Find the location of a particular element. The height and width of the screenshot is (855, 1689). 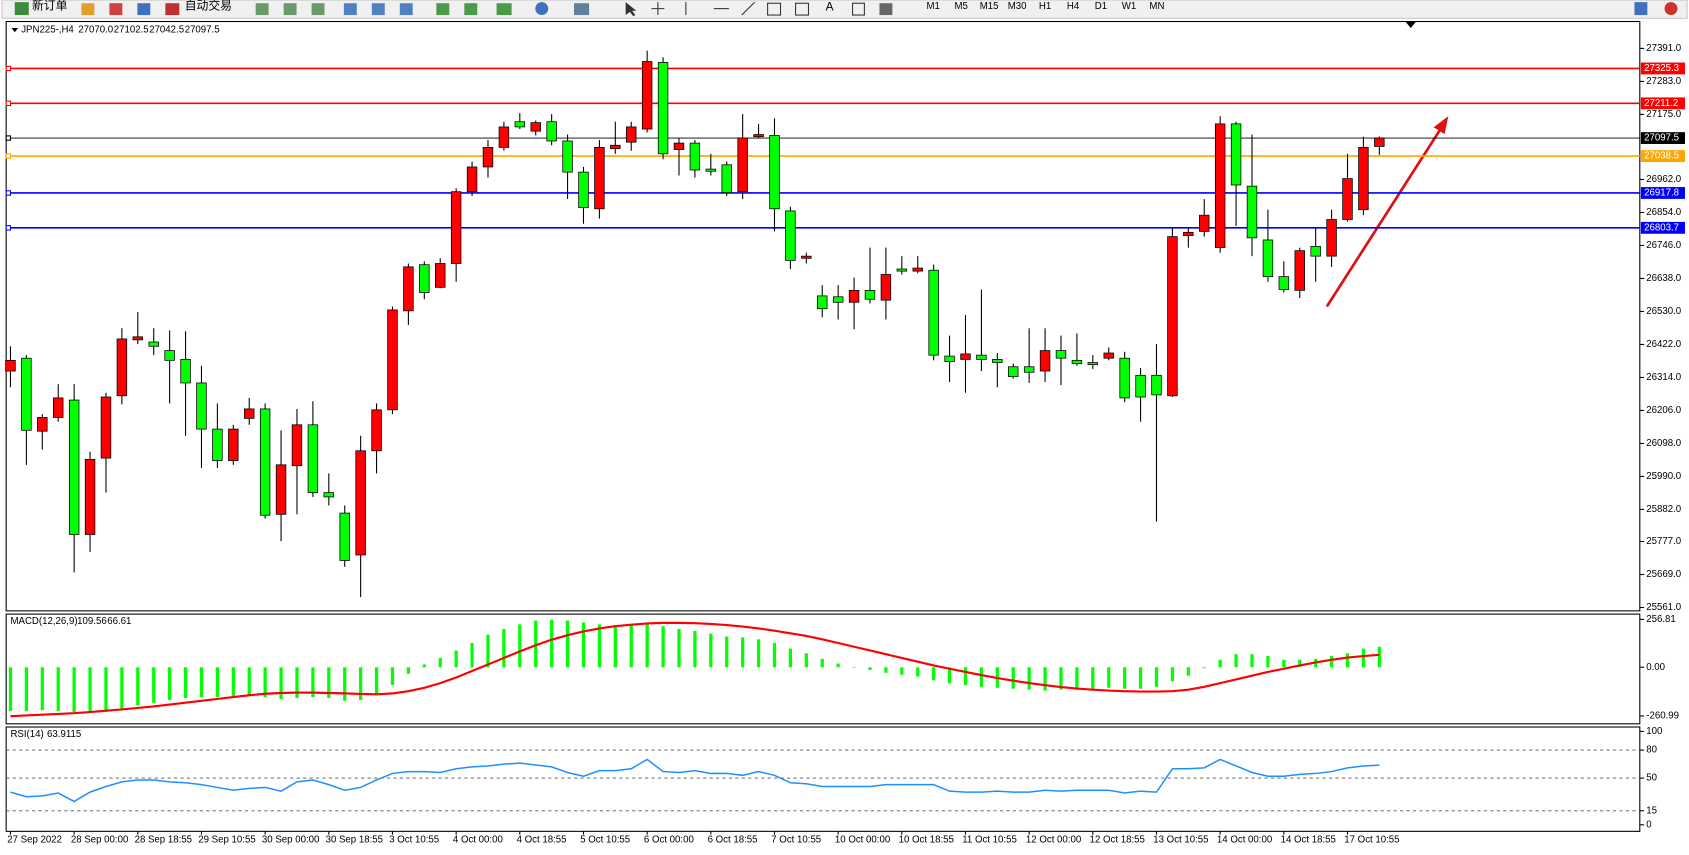

level-label: 27097.5 is located at coordinates (1661, 138).